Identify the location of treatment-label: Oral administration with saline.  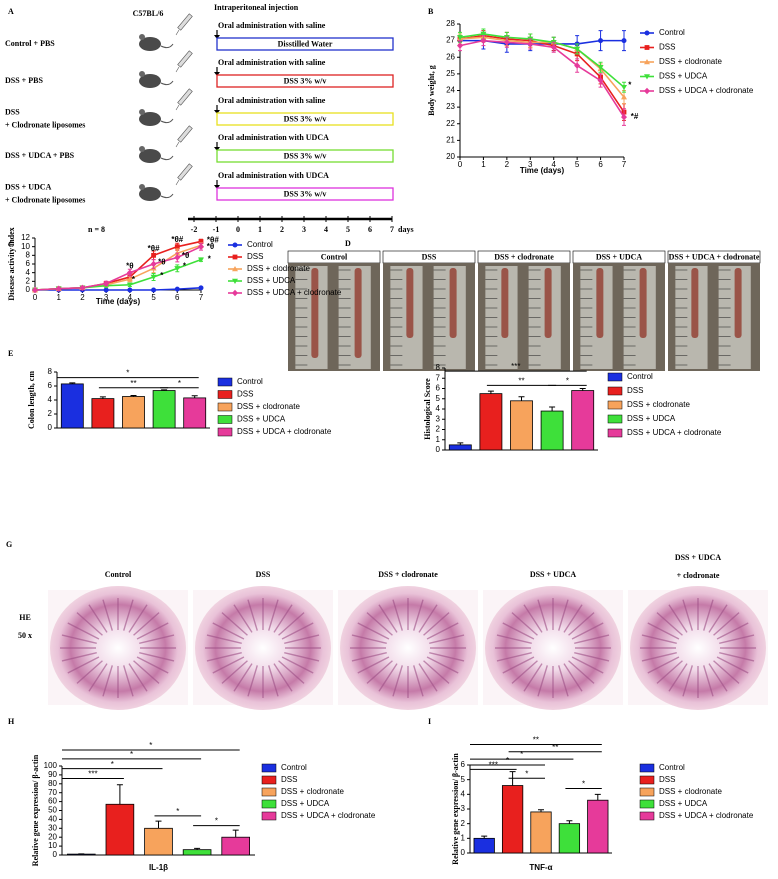
(272, 25).